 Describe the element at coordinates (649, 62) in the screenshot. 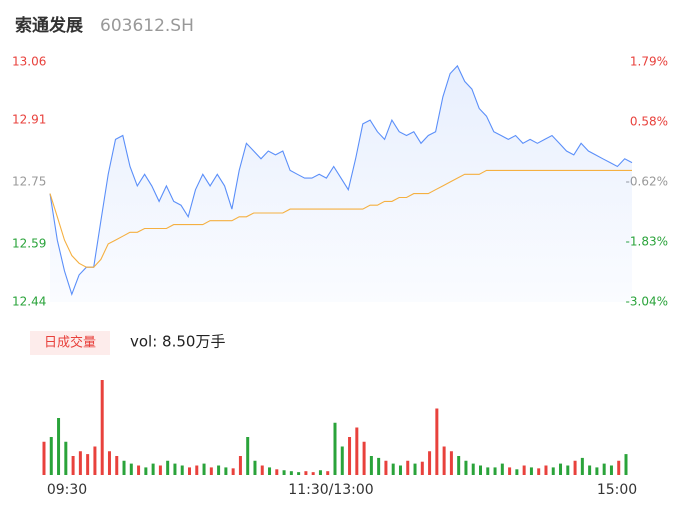

I see `y2-tick-label: 1.79%` at that location.